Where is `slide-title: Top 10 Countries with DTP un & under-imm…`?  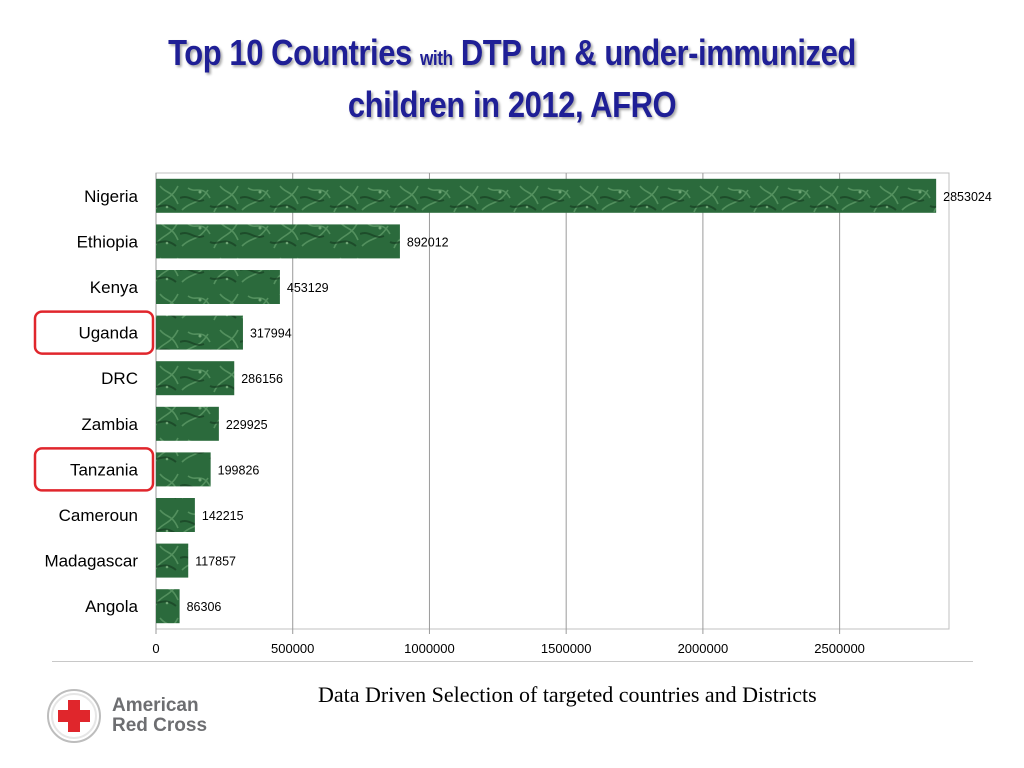 slide-title: Top 10 Countries with DTP un & under-imm… is located at coordinates (512, 79).